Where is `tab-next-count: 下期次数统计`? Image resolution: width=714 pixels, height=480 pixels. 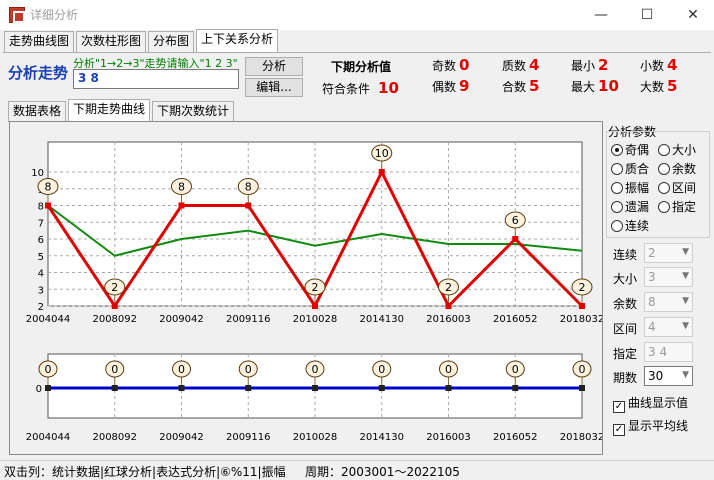 tab-next-count: 下期次数统计 is located at coordinates (193, 111).